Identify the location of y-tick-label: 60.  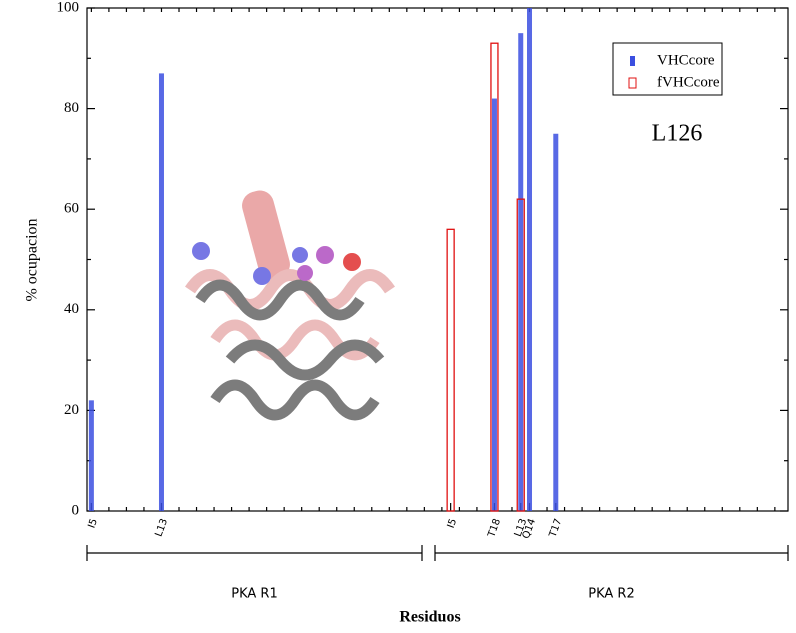
(71, 209).